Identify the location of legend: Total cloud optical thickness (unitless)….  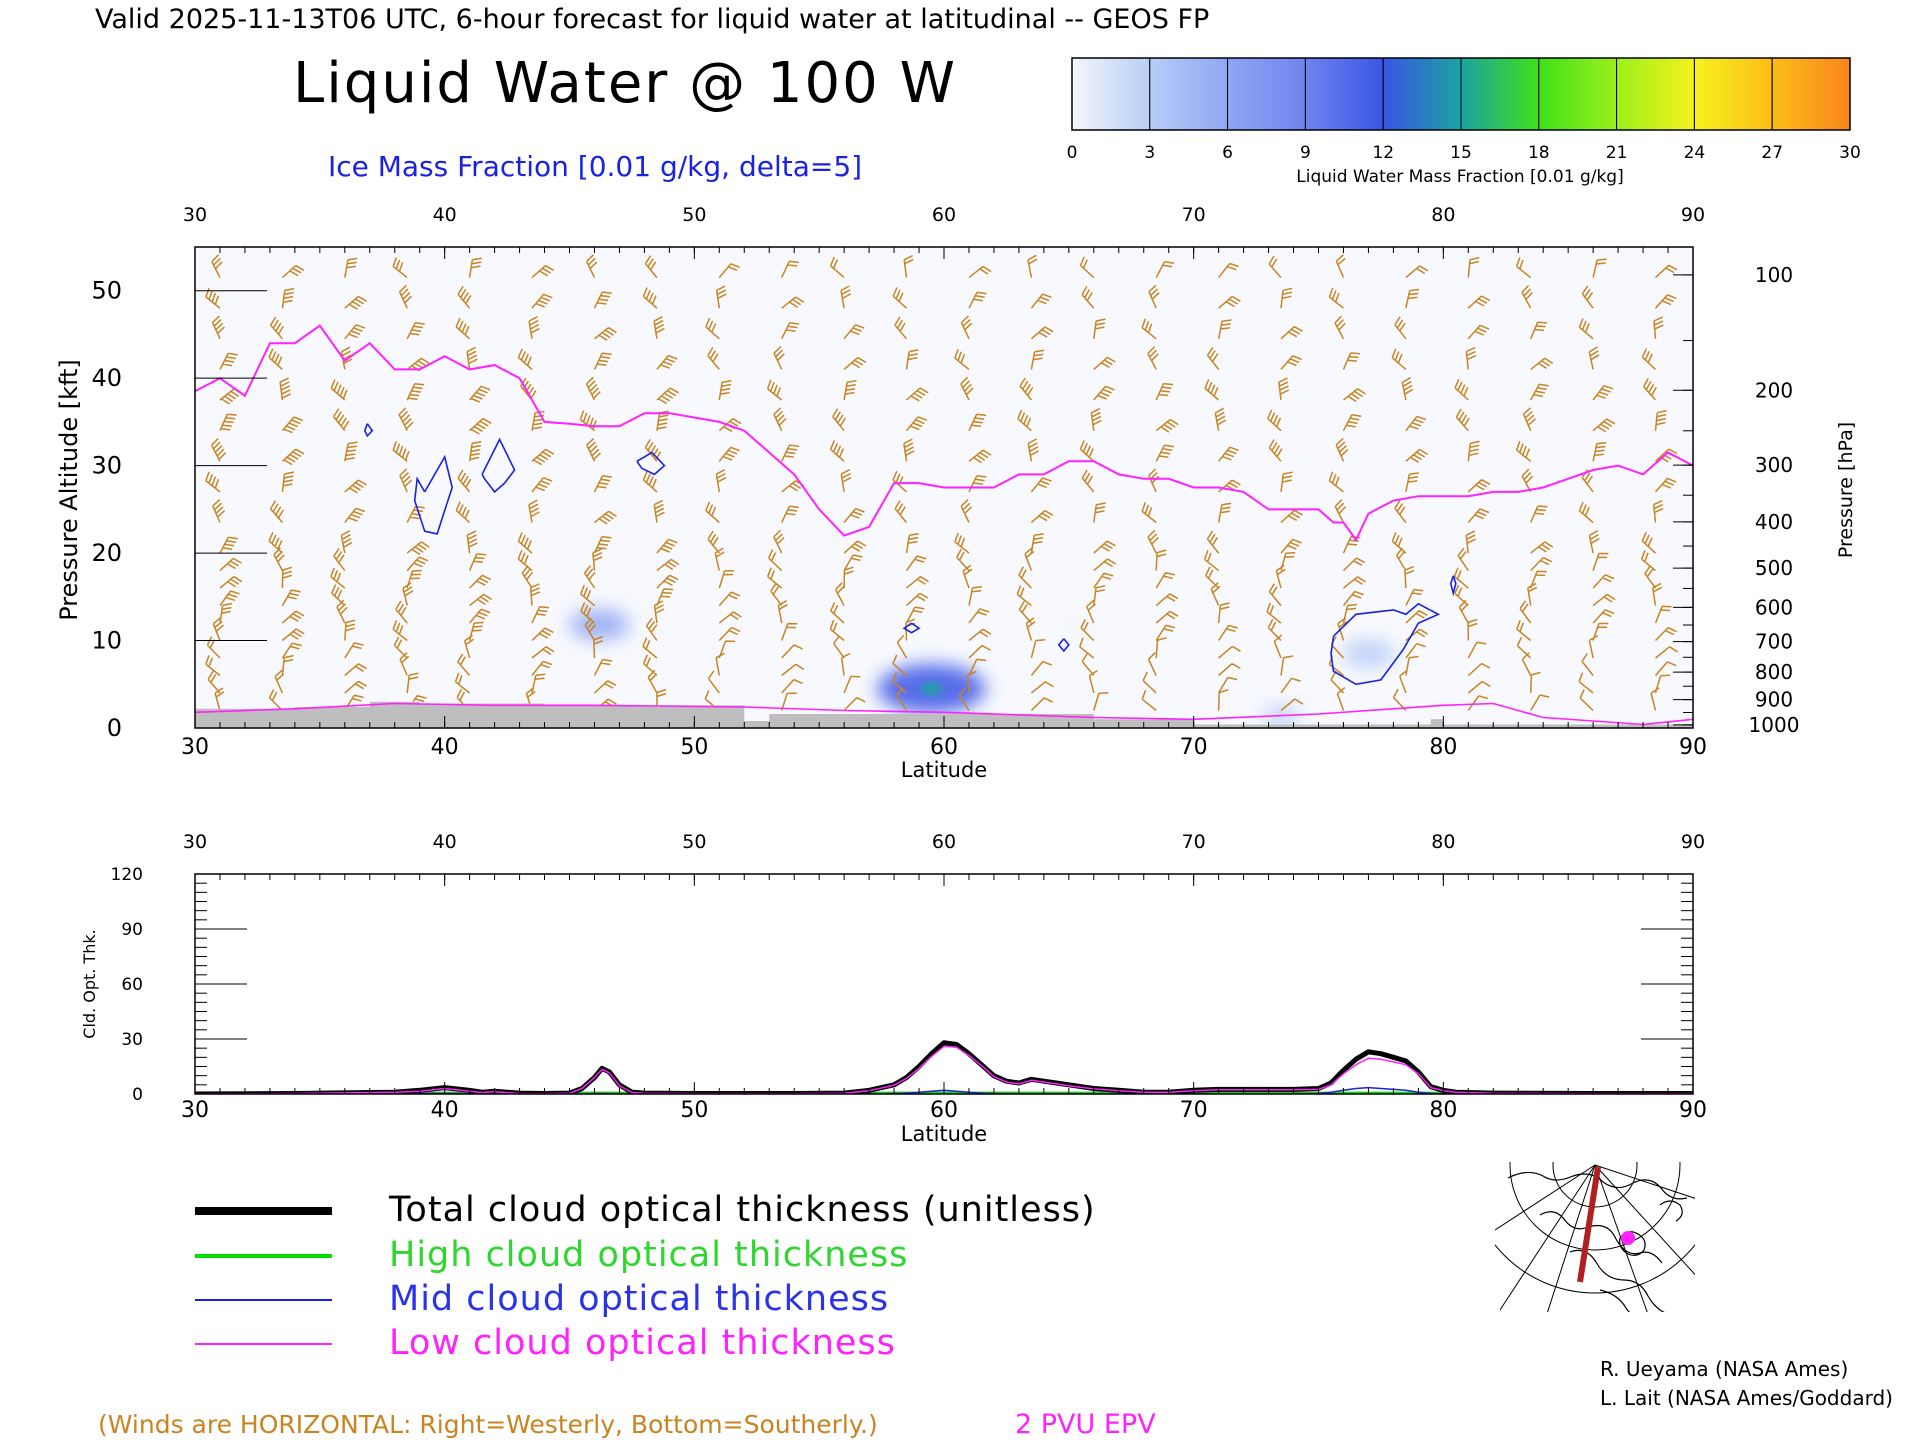
(645, 1276).